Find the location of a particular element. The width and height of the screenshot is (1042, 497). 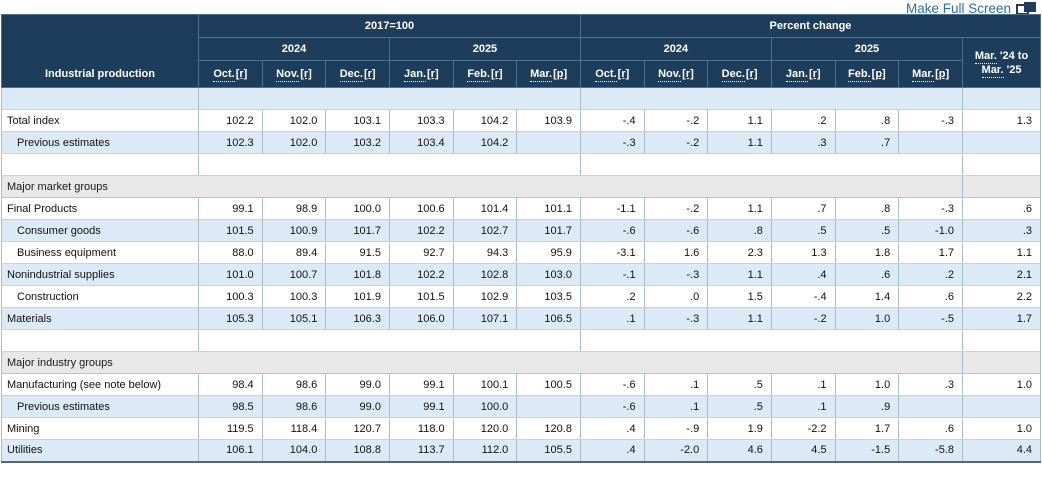

row-label: Consumer goods is located at coordinates (100, 230).